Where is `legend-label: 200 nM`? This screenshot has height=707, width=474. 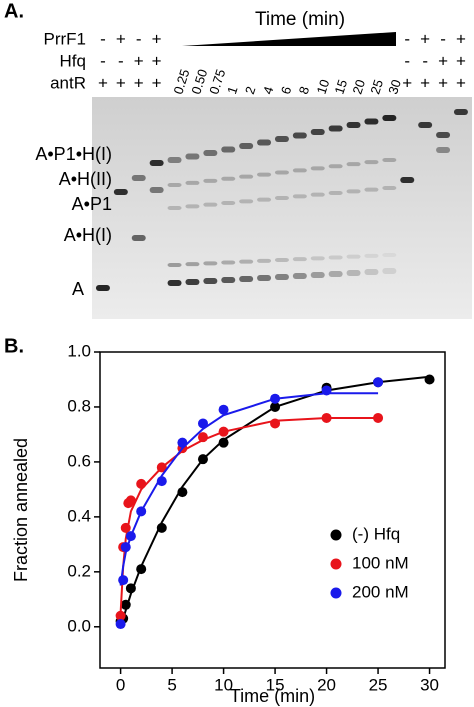 legend-label: 200 nM is located at coordinates (380, 591).